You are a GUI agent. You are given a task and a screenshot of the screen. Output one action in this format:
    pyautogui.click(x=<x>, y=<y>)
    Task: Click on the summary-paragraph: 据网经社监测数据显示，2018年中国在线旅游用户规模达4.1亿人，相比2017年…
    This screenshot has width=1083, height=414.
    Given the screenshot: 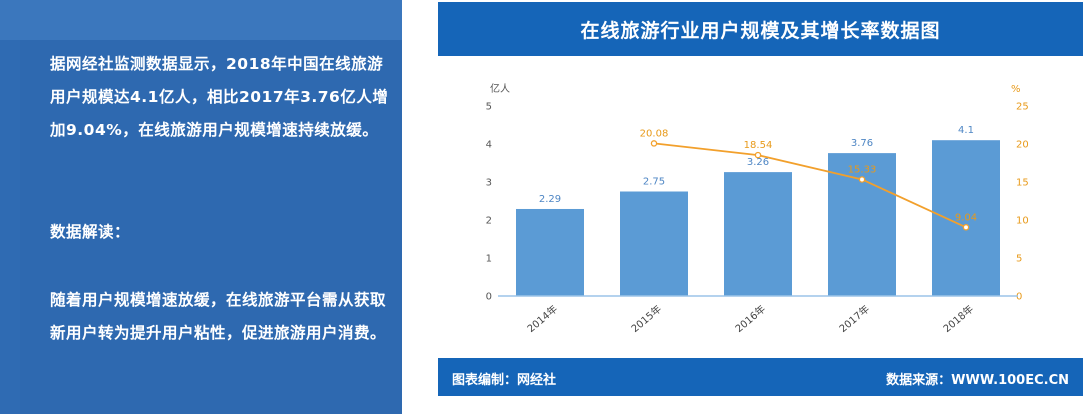 What is the action you would take?
    pyautogui.click(x=219, y=97)
    